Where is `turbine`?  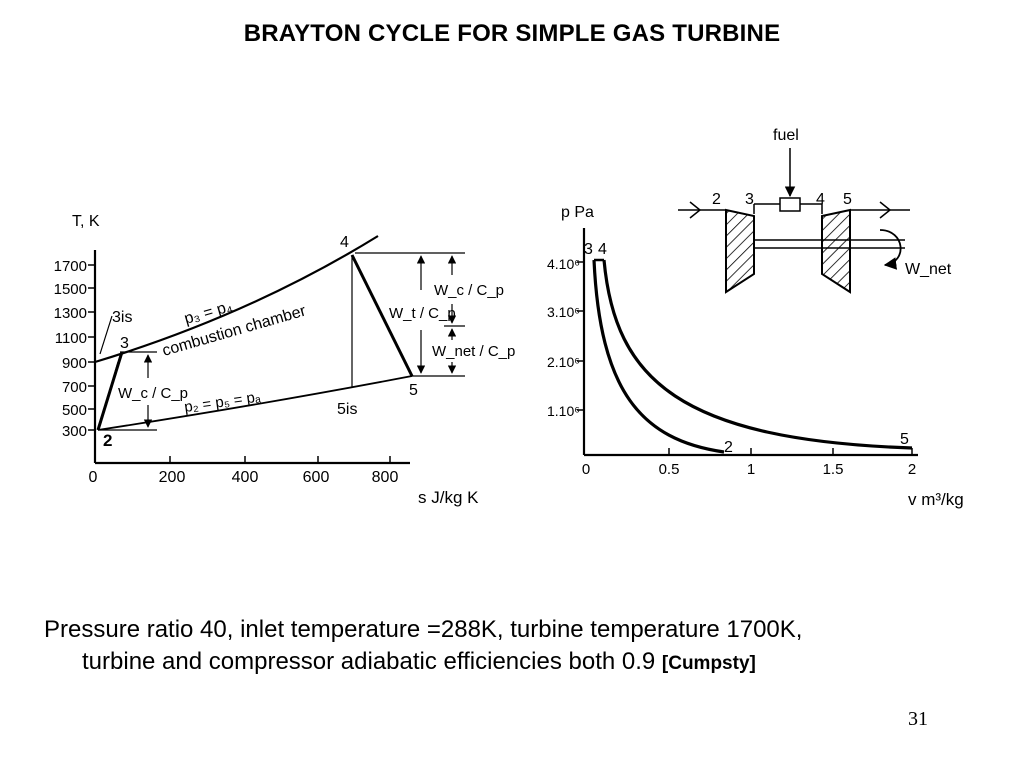 turbine is located at coordinates (836, 251).